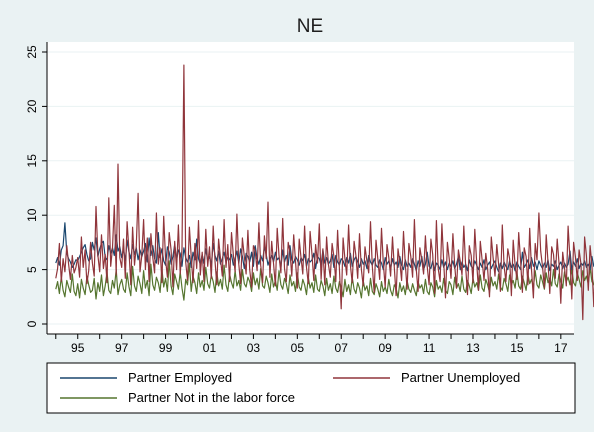 This screenshot has width=594, height=432. Describe the element at coordinates (310, 26) in the screenshot. I see `chart-title: NE` at that location.